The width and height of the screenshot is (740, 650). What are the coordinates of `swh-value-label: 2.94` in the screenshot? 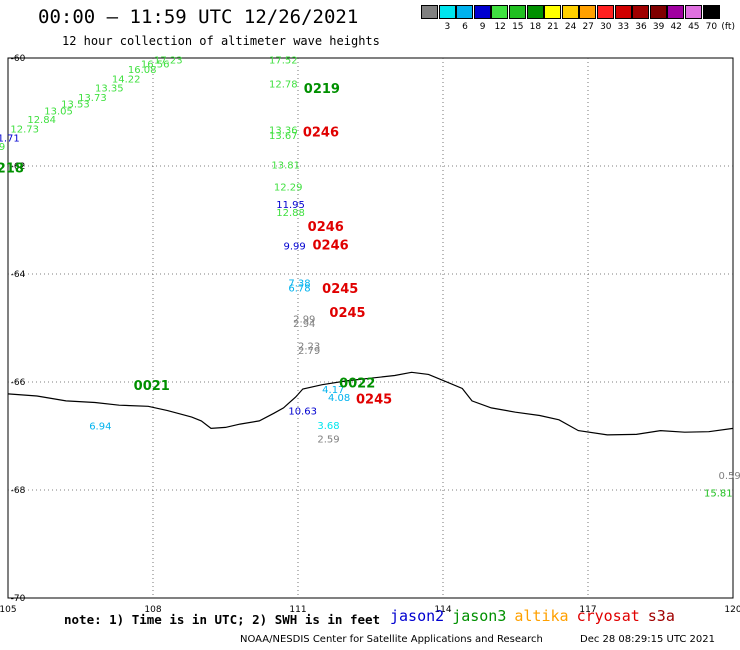 It's located at (304, 324).